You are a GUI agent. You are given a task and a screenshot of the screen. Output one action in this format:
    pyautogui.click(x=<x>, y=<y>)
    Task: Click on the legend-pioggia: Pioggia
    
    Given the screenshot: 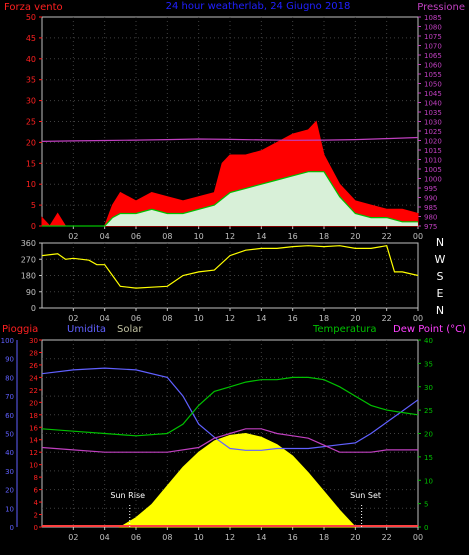 What is the action you would take?
    pyautogui.click(x=20, y=329)
    